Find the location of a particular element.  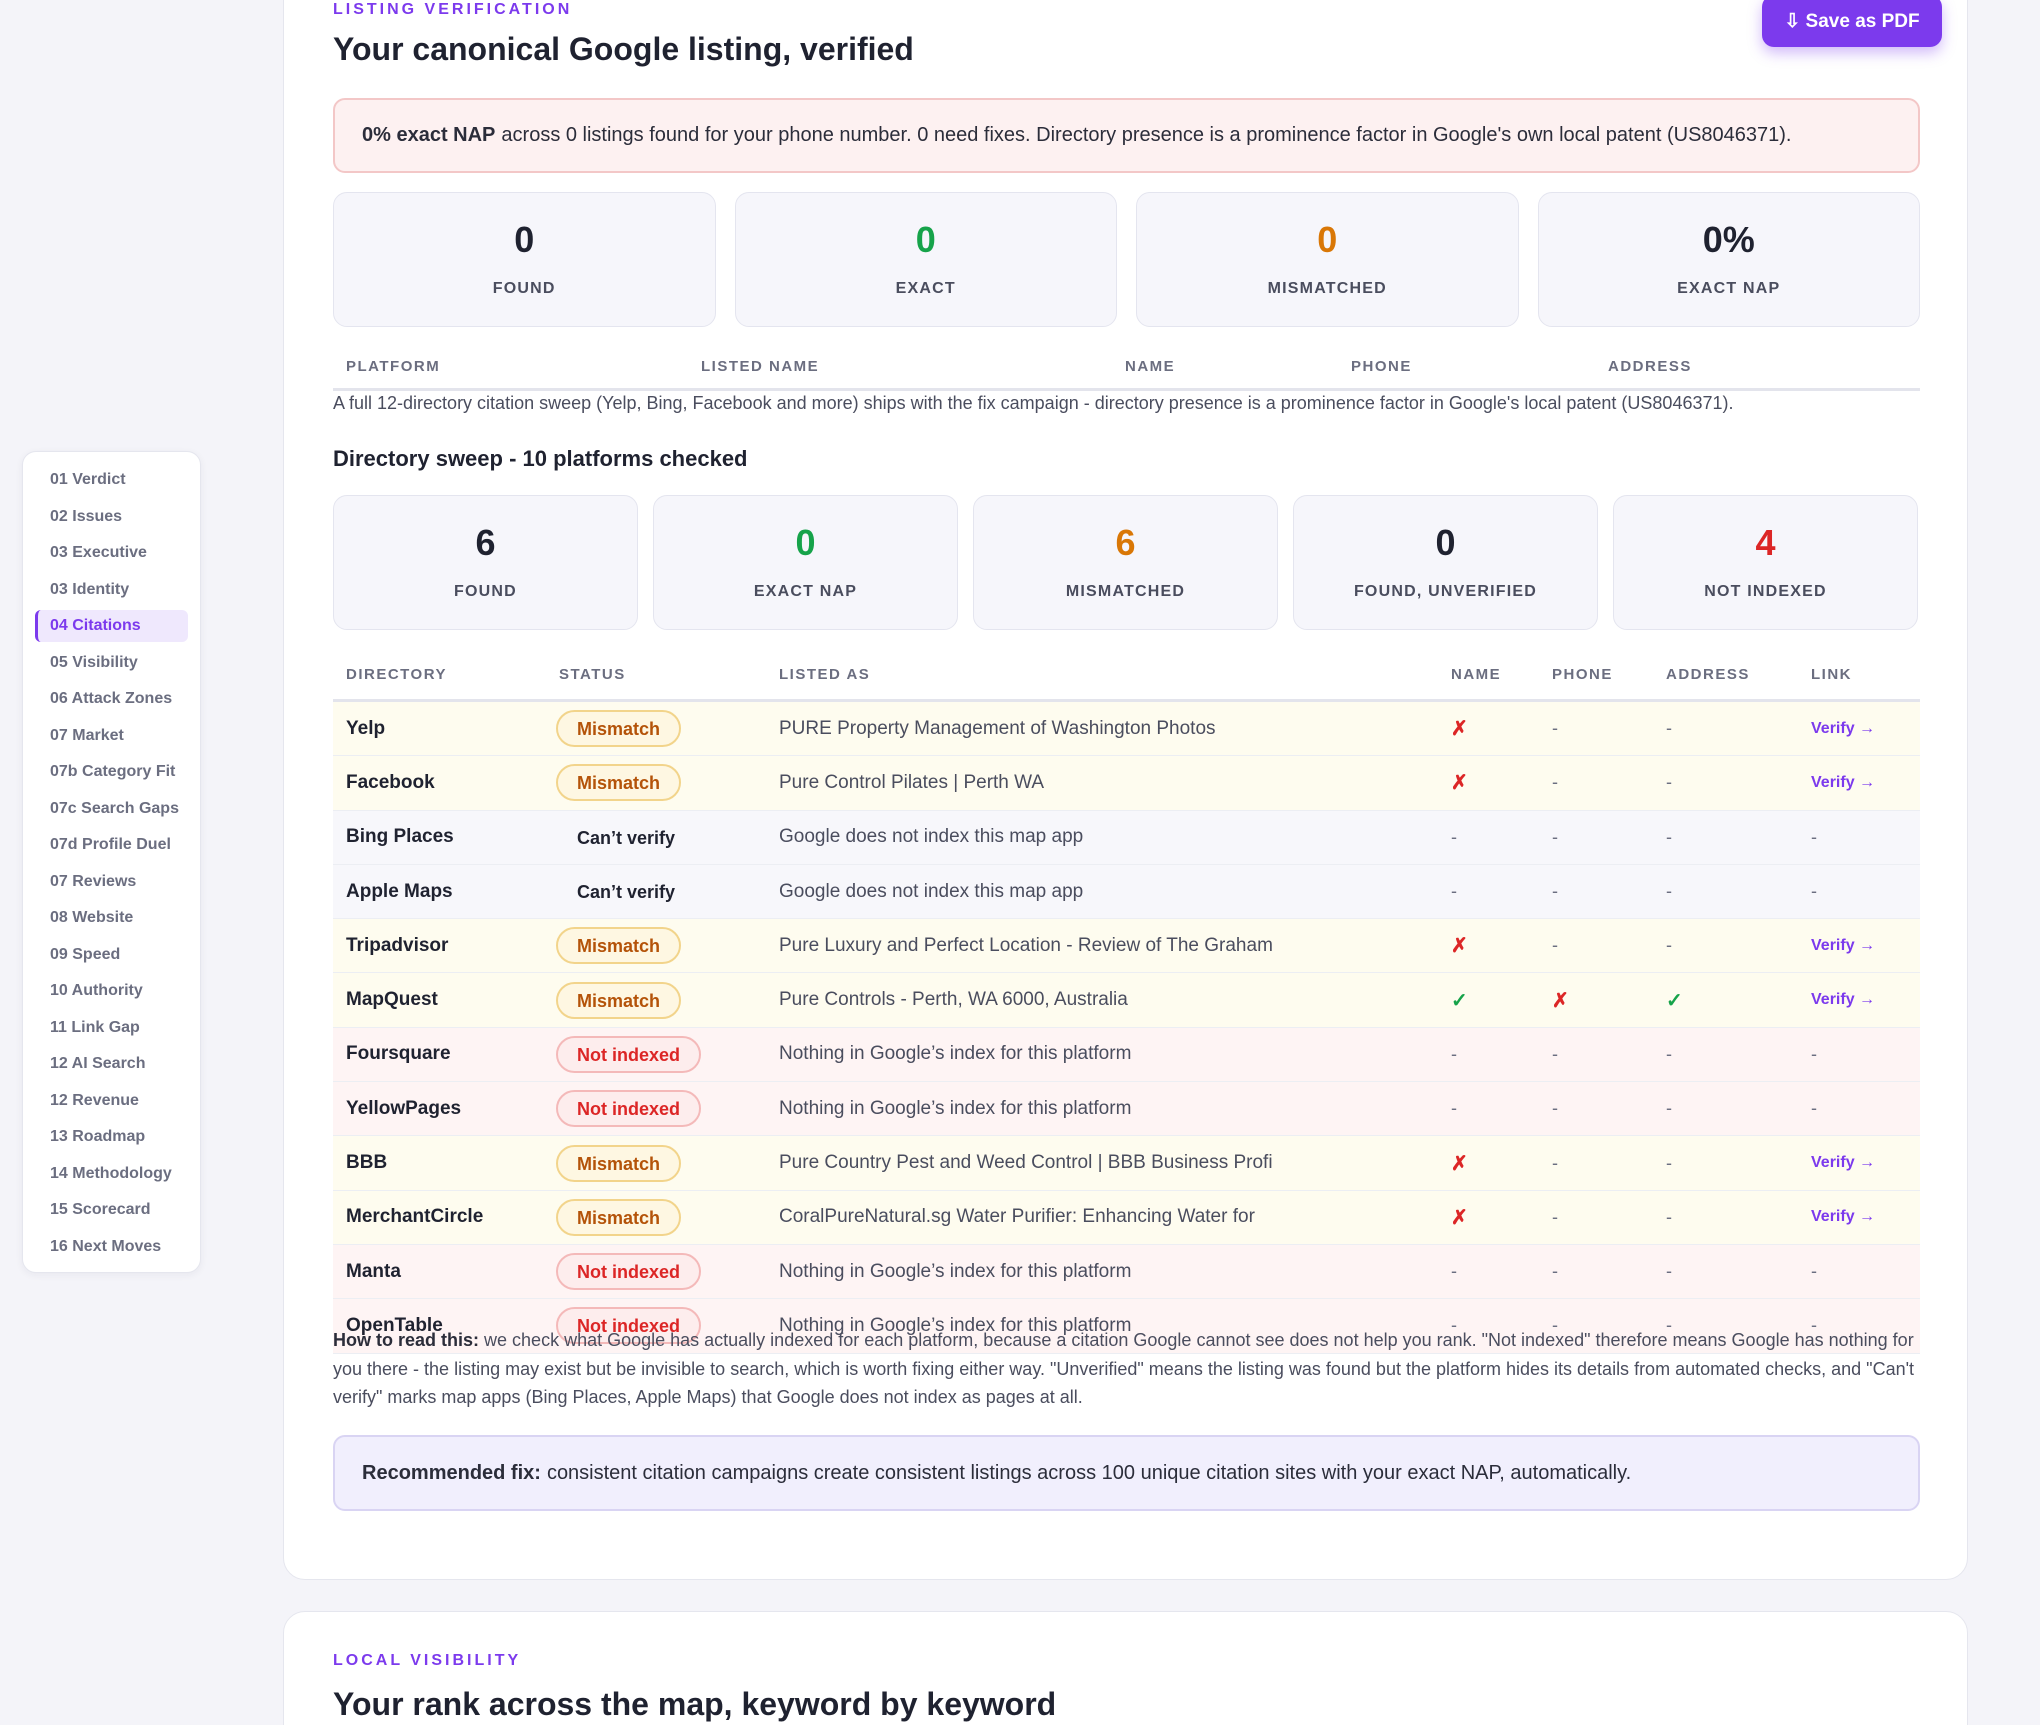

sidebar-item: 06 Attack Zones is located at coordinates (111, 698).